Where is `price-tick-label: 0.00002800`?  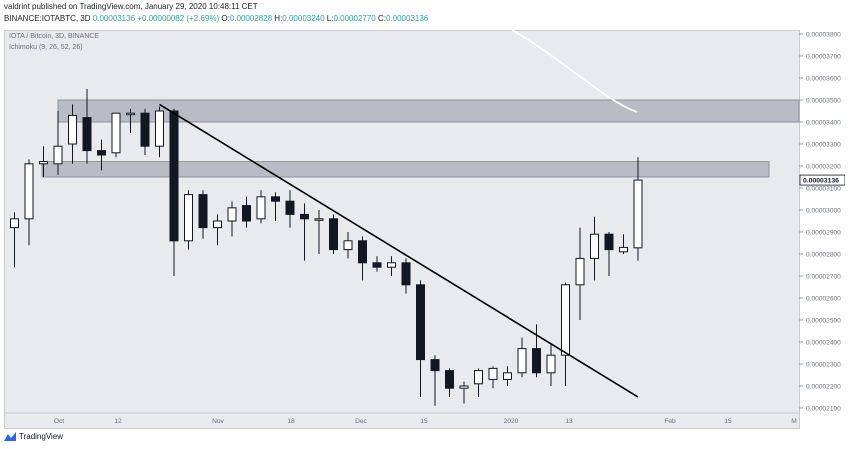
price-tick-label: 0.00002800 is located at coordinates (823, 255).